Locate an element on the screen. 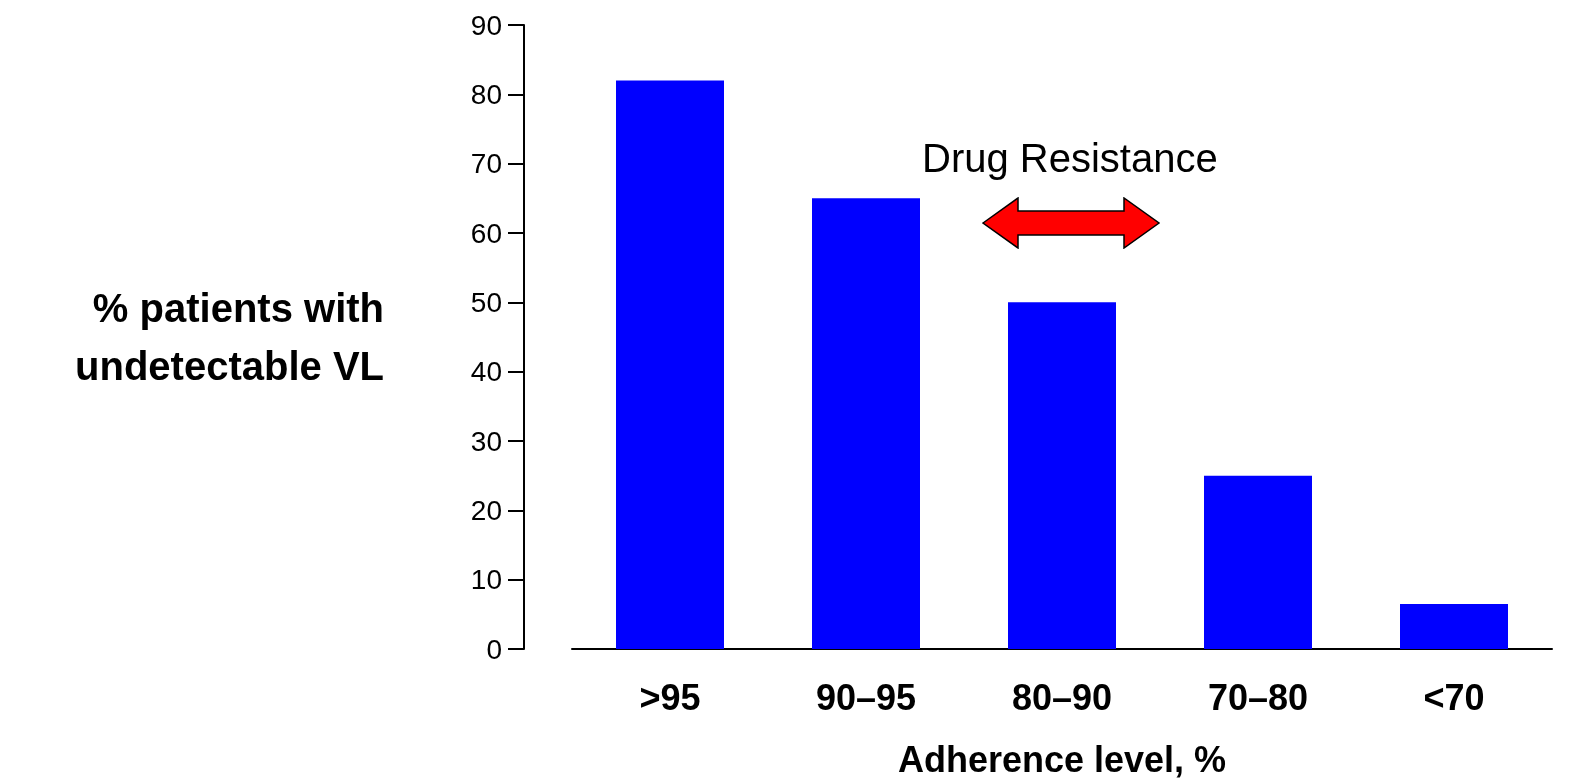 The width and height of the screenshot is (1573, 783). x-tick-label: >95 is located at coordinates (670, 697).